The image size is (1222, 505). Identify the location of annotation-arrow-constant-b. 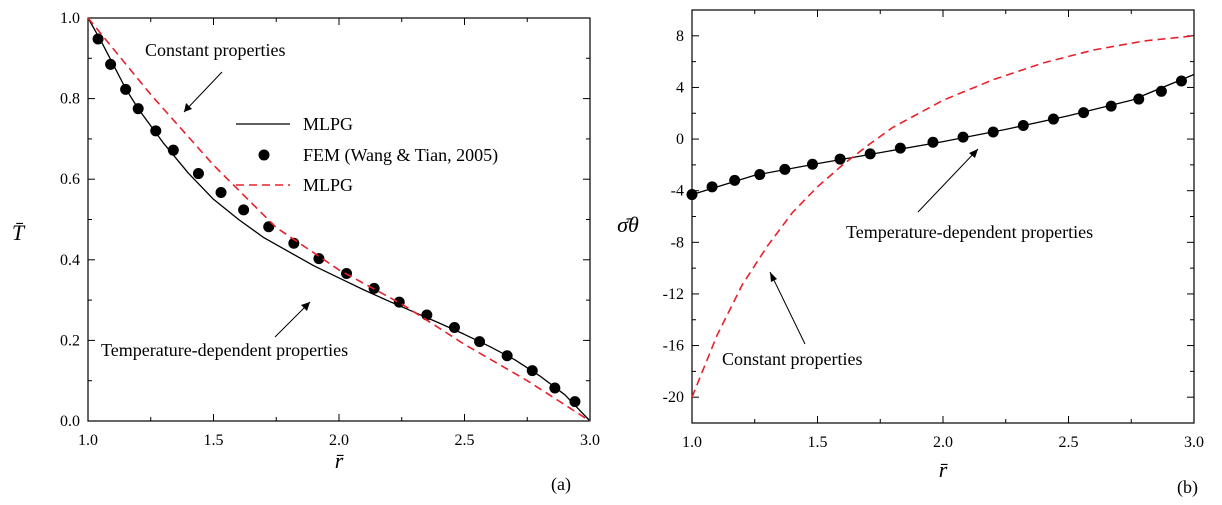
(787, 308).